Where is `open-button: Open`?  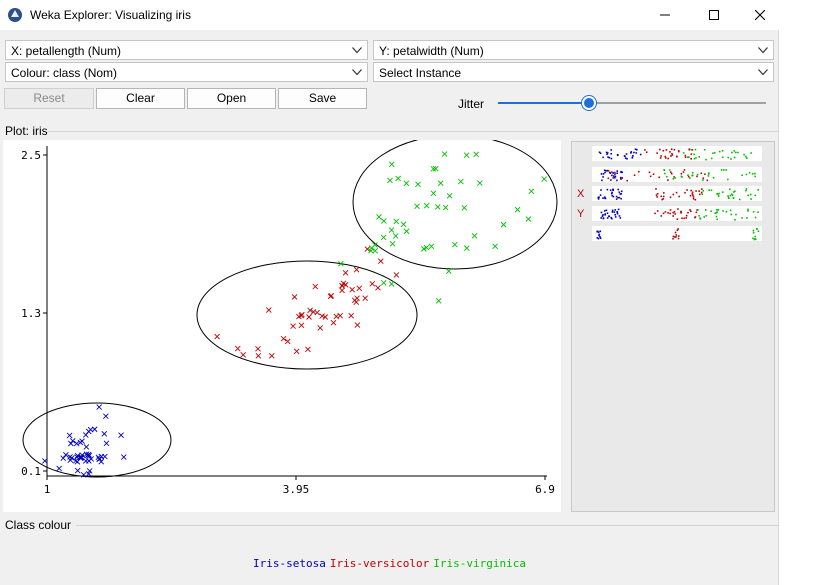
open-button: Open is located at coordinates (231, 98).